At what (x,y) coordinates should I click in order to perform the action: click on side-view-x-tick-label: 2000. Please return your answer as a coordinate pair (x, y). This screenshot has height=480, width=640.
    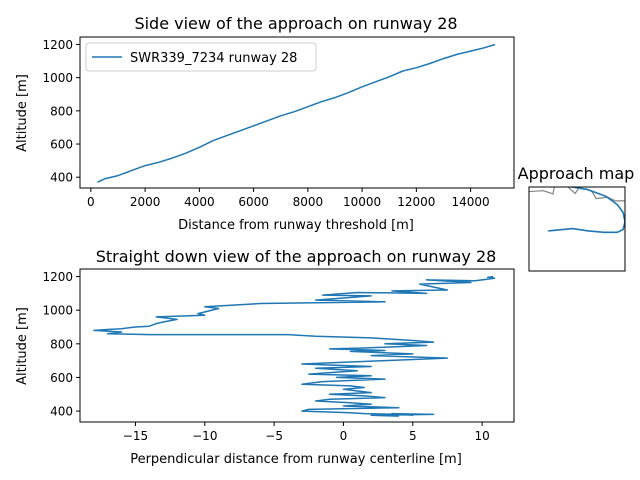
    Looking at the image, I should click on (145, 202).